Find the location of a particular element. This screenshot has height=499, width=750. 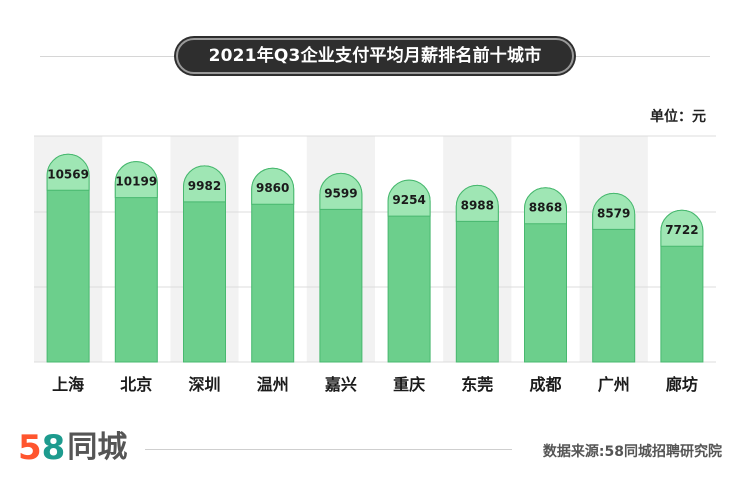

data-label: 9982 is located at coordinates (204, 186).